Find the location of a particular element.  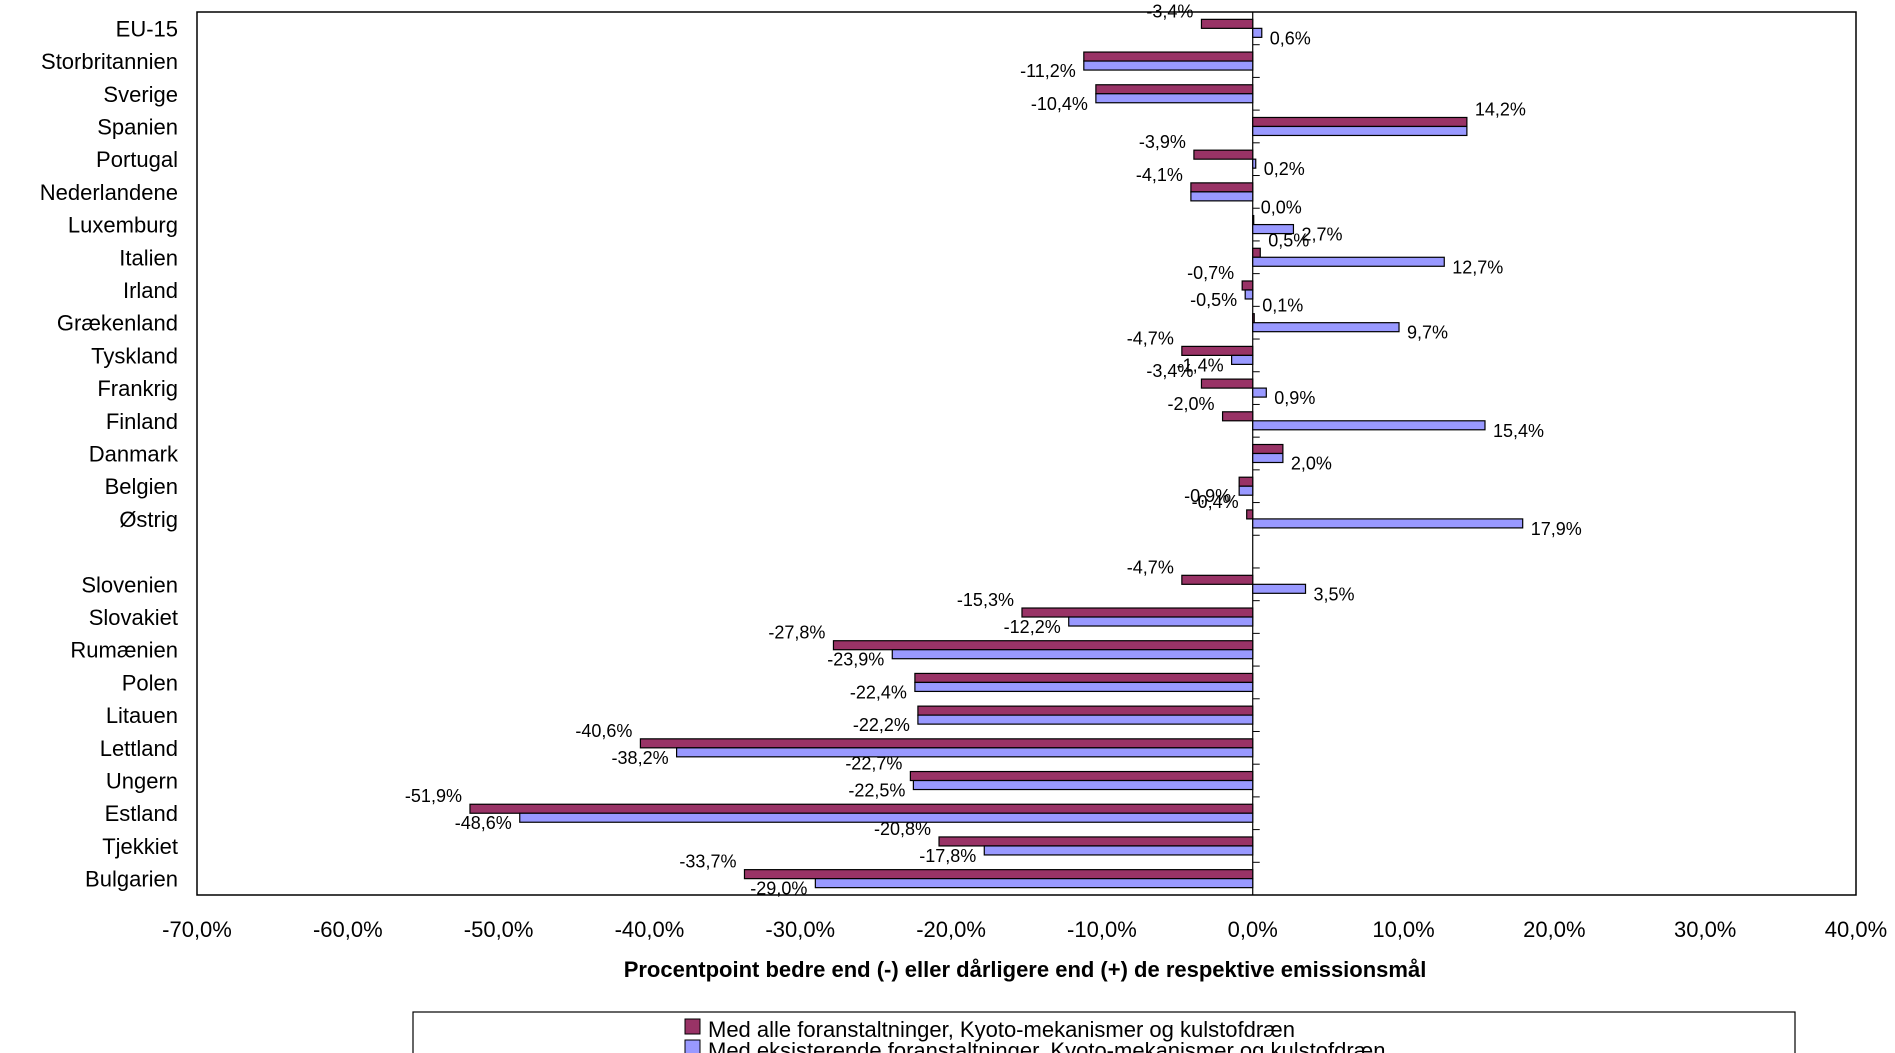

data-label-series-2: -22,4% is located at coordinates (878, 692).